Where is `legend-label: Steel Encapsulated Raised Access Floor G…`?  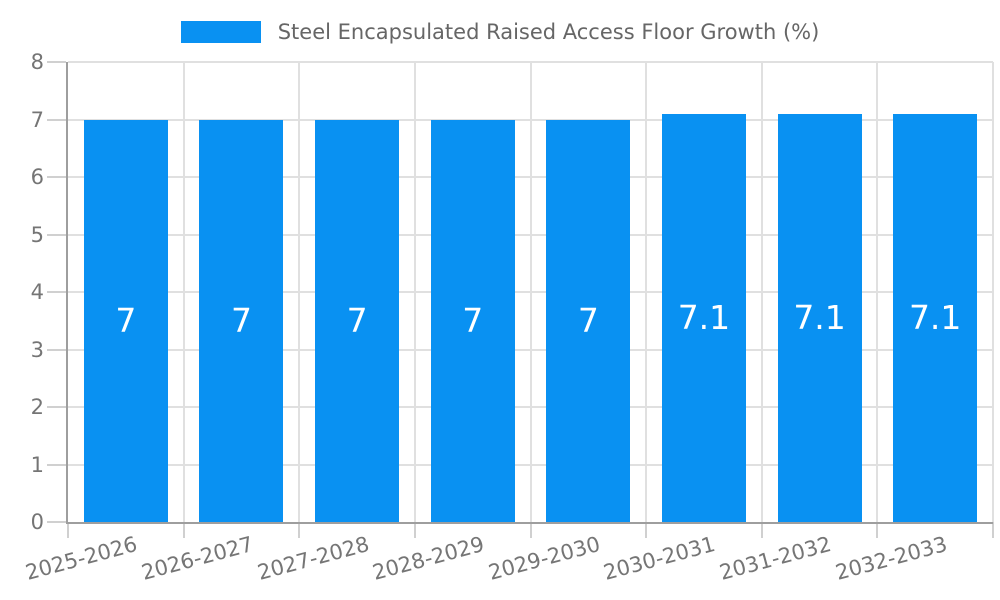
legend-label: Steel Encapsulated Raised Access Floor G… is located at coordinates (548, 32).